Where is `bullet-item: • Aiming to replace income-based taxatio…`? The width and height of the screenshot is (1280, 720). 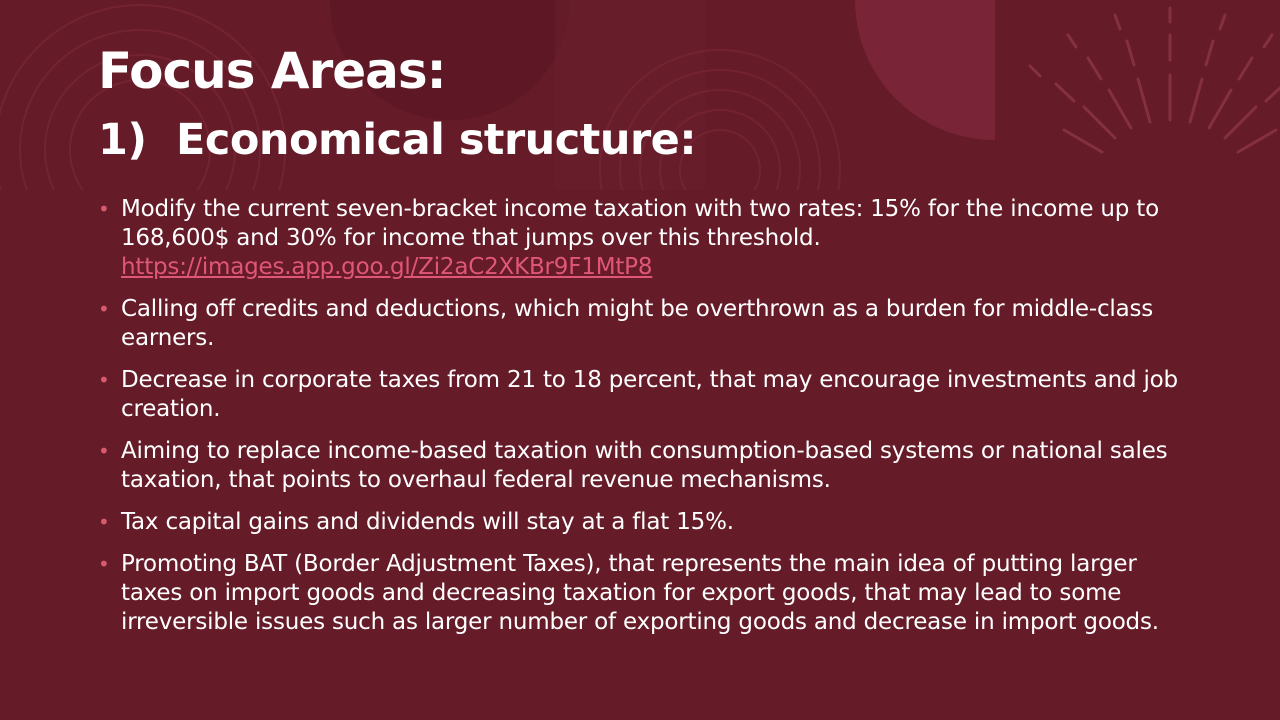
bullet-item: • Aiming to replace income-based taxatio… is located at coordinates (640, 466).